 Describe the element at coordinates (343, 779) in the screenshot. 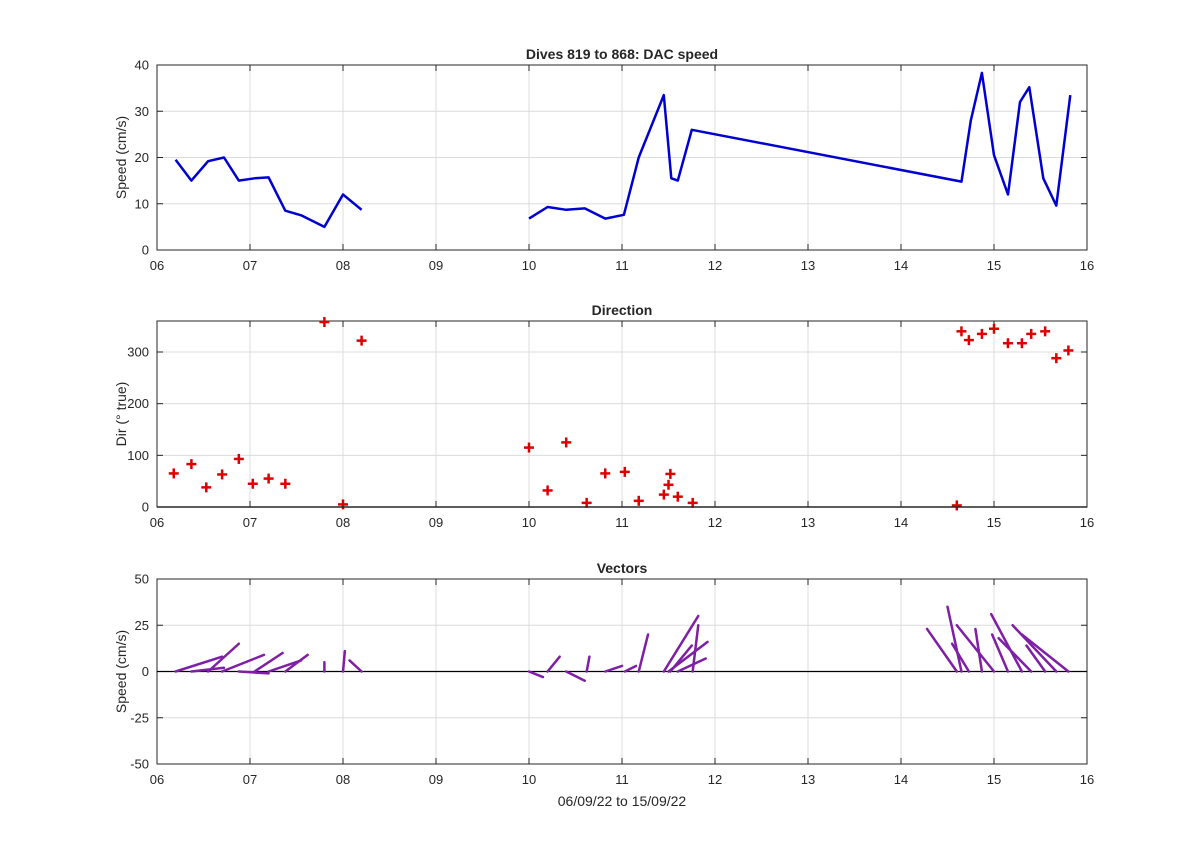

I see `x-tick-label: 08` at that location.